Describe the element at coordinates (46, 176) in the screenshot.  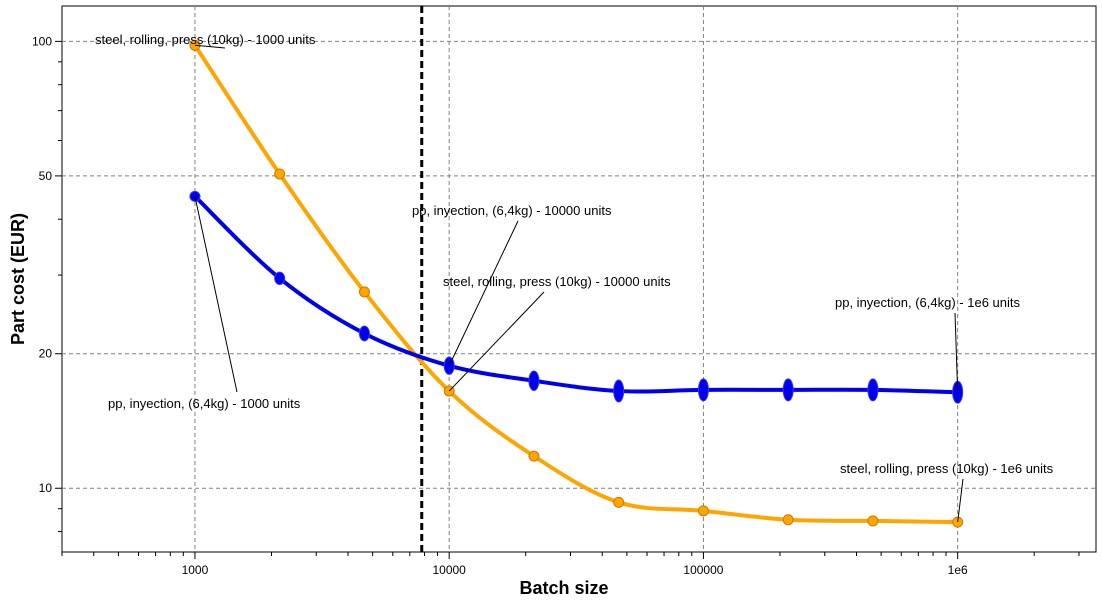
I see `y-tick-label: 50` at that location.